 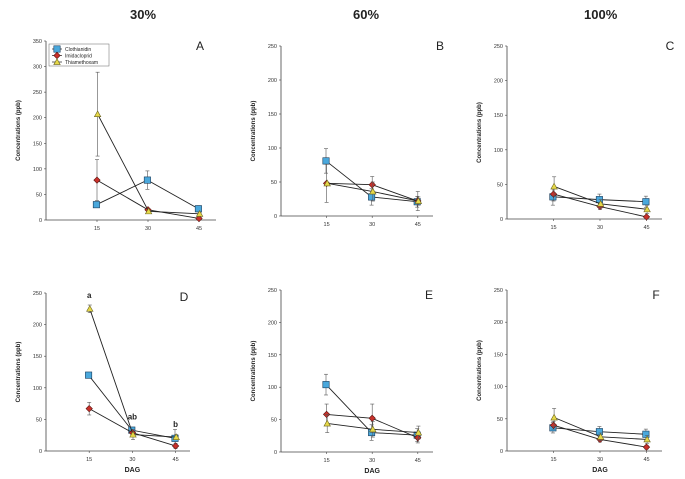 What do you see at coordinates (37, 42) in the screenshot?
I see `y-tick-label: 350` at bounding box center [37, 42].